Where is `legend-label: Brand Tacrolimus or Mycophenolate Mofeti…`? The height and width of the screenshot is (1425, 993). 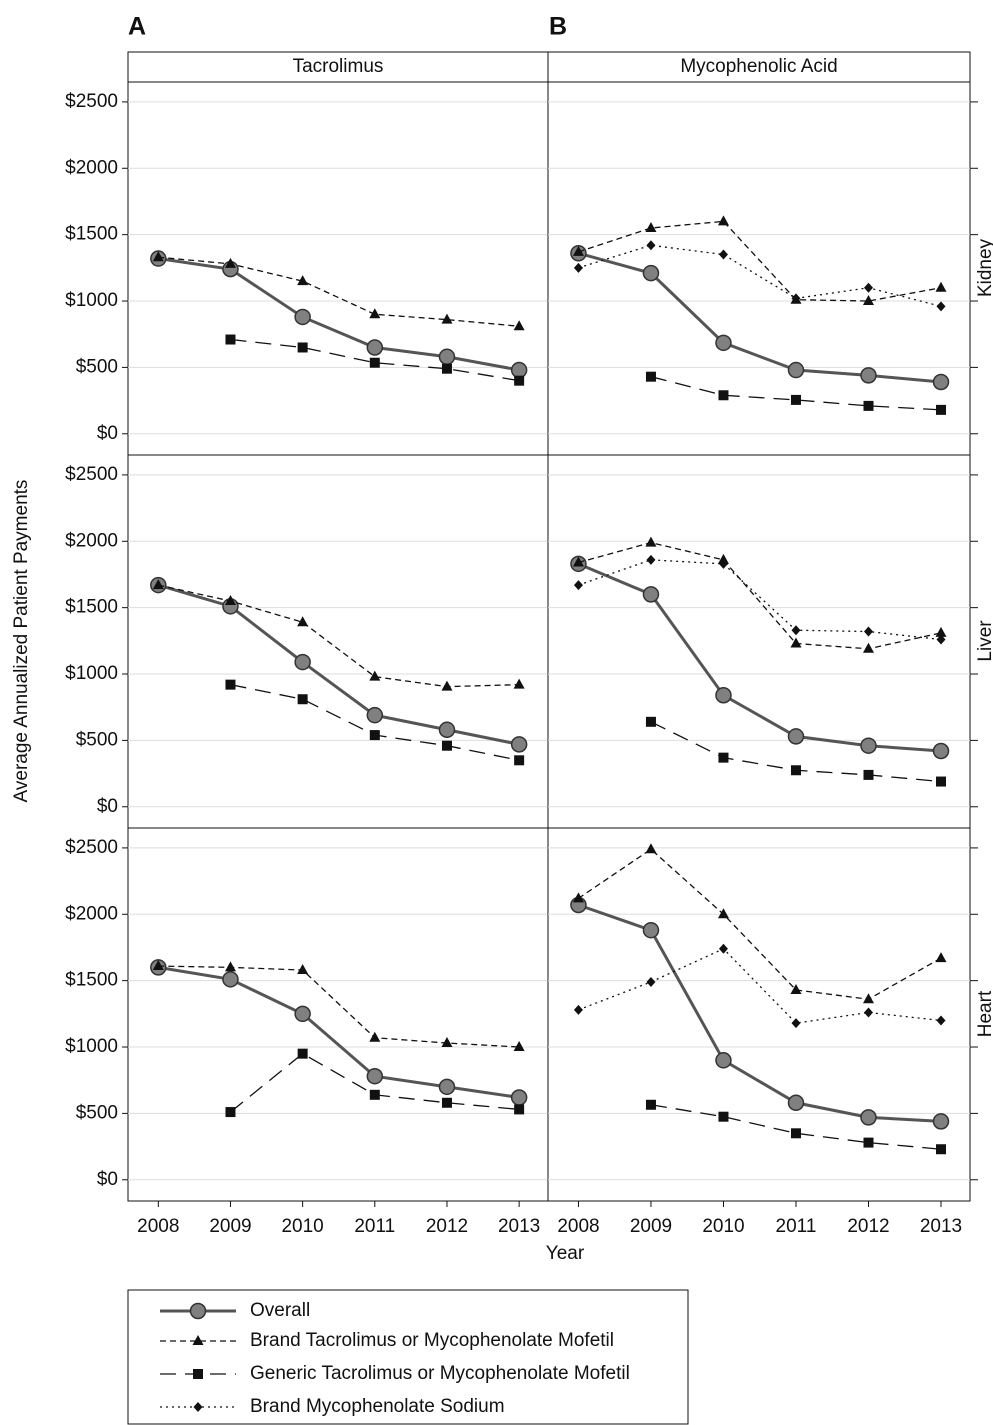
legend-label: Brand Tacrolimus or Mycophenolate Mofeti… is located at coordinates (432, 1340).